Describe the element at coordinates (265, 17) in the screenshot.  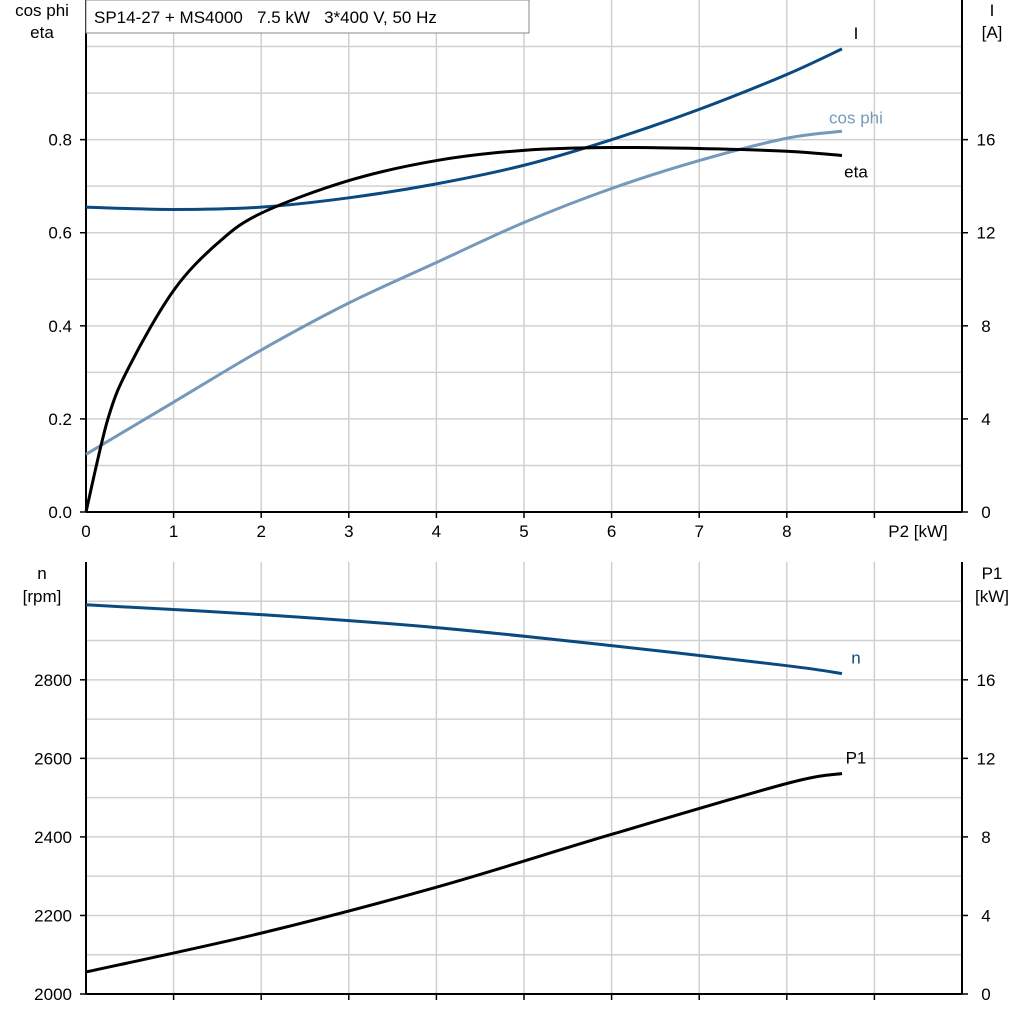
I see `chart-title: SP14-27 + MS4000 7.5 kW 3*400 V, 50 Hz` at that location.